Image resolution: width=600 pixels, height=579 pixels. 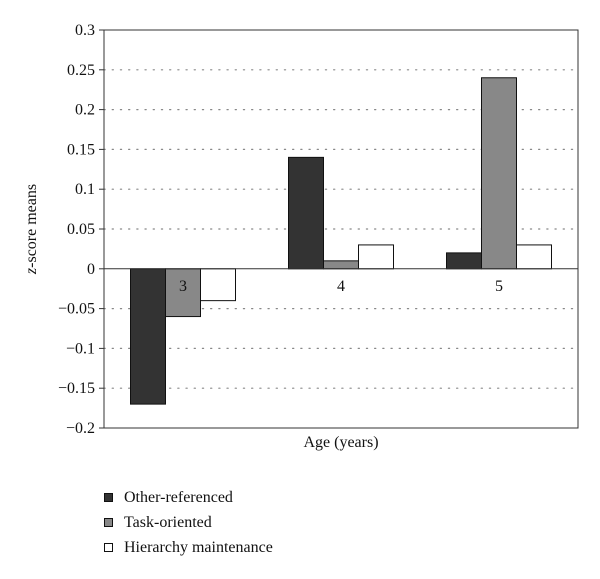 I want to click on x-axis-tick-labels: 3 4 5, so click(x=341, y=286).